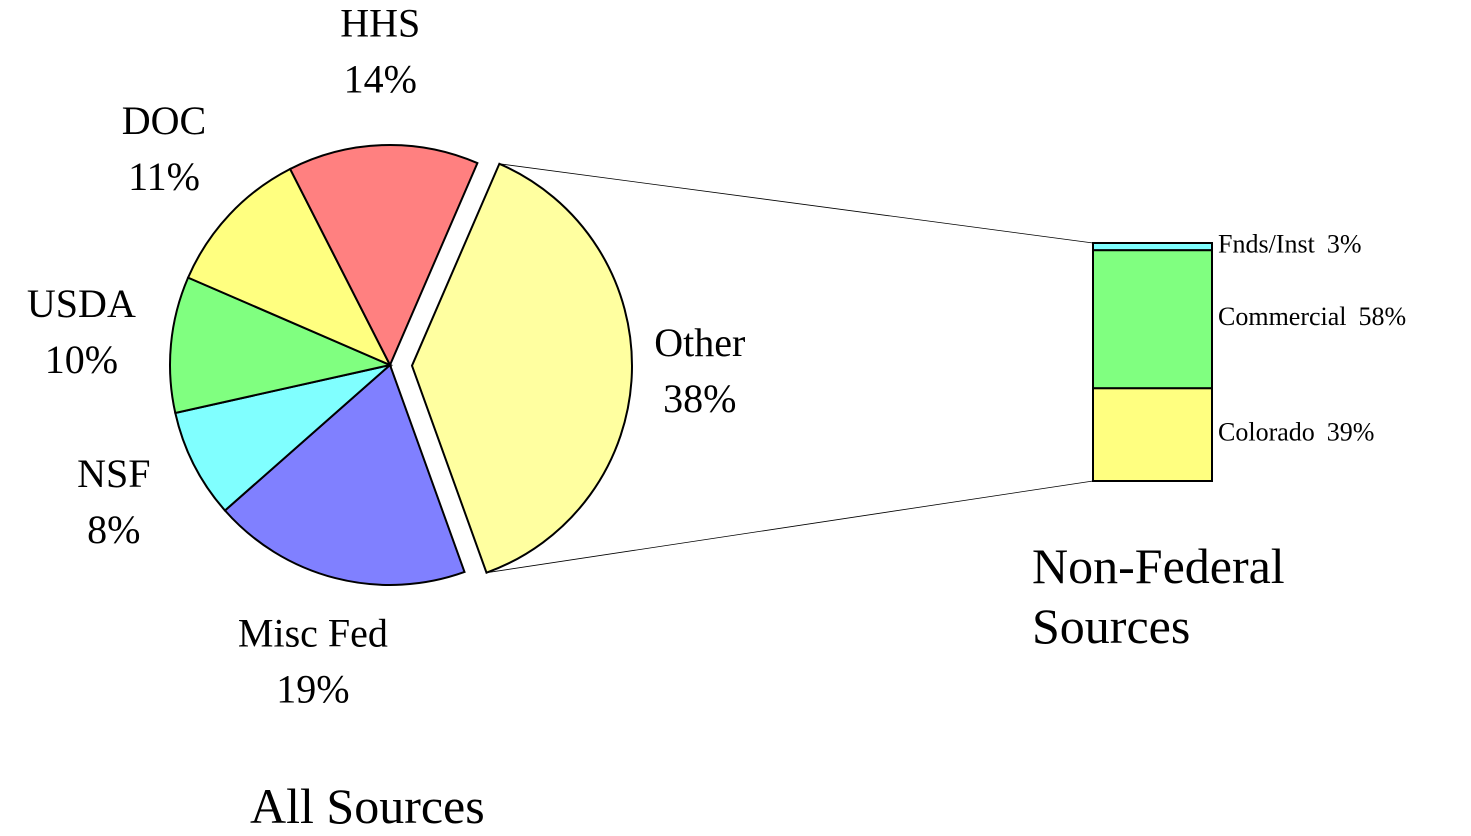  Describe the element at coordinates (1266, 432) in the screenshot. I see `segment-label: Colorado` at that location.